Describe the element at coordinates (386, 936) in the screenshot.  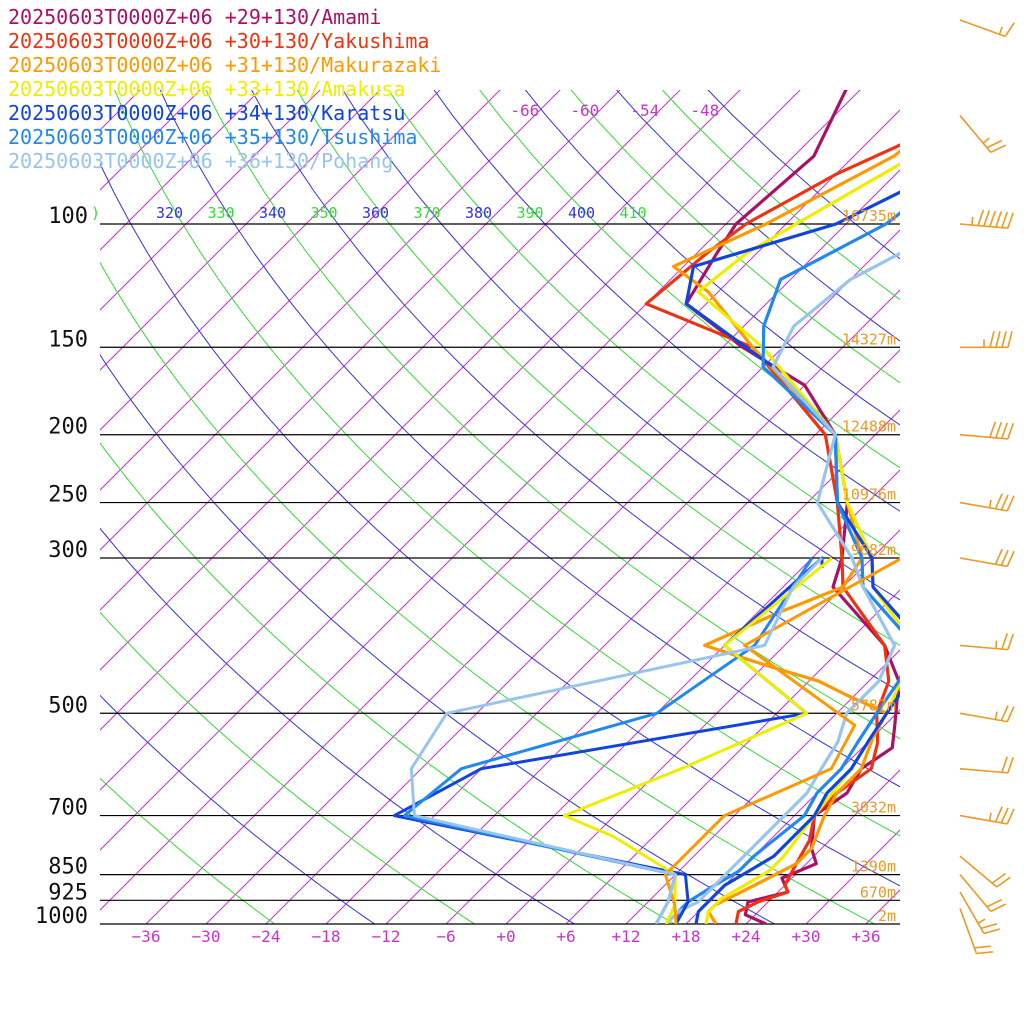
I see `x-tick-label: −12` at that location.